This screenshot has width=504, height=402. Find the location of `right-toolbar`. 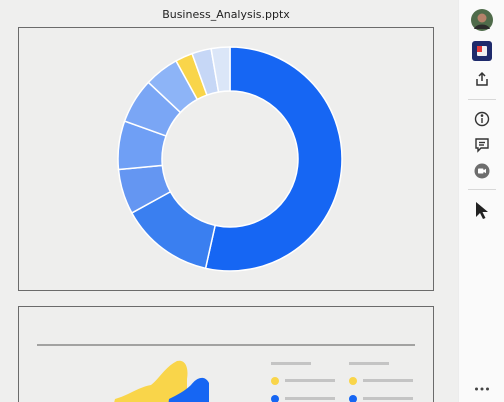

right-toolbar is located at coordinates (481, 201).